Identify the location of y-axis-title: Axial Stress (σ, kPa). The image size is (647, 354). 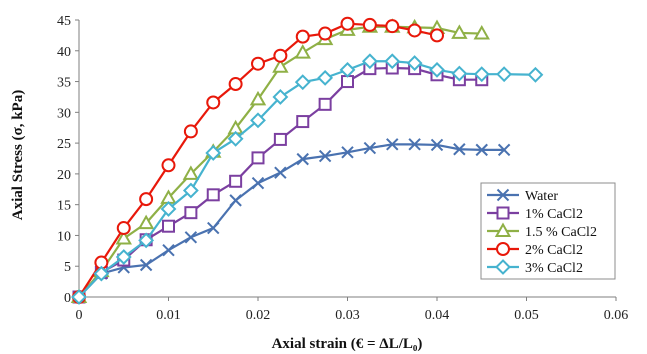
(18, 155).